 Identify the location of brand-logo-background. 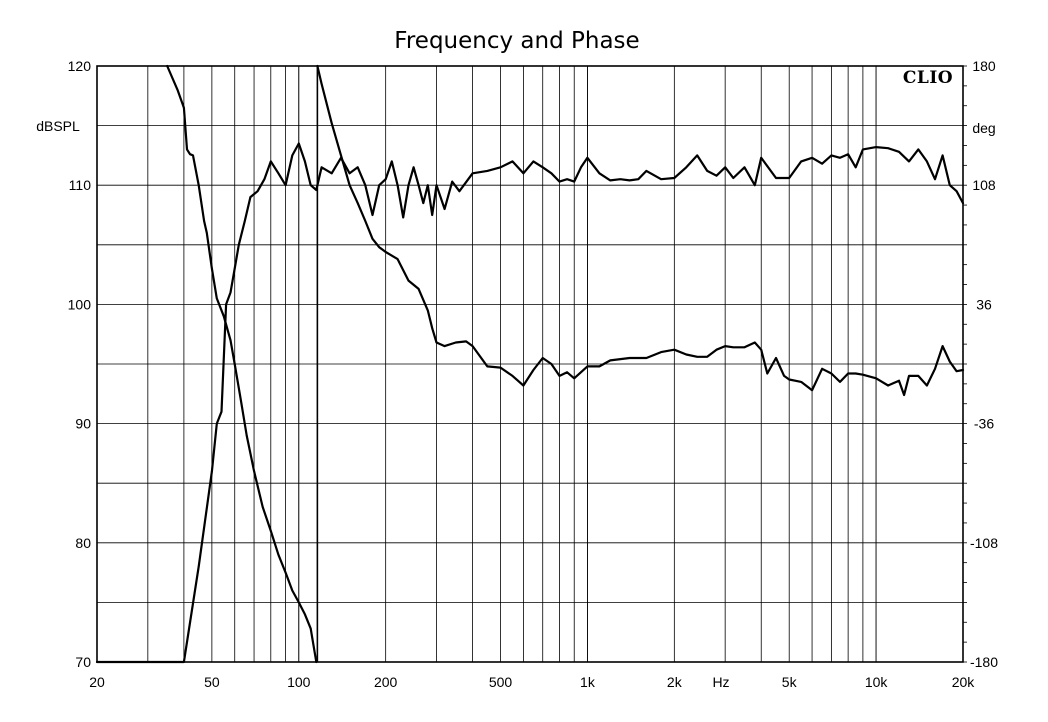
(928, 77).